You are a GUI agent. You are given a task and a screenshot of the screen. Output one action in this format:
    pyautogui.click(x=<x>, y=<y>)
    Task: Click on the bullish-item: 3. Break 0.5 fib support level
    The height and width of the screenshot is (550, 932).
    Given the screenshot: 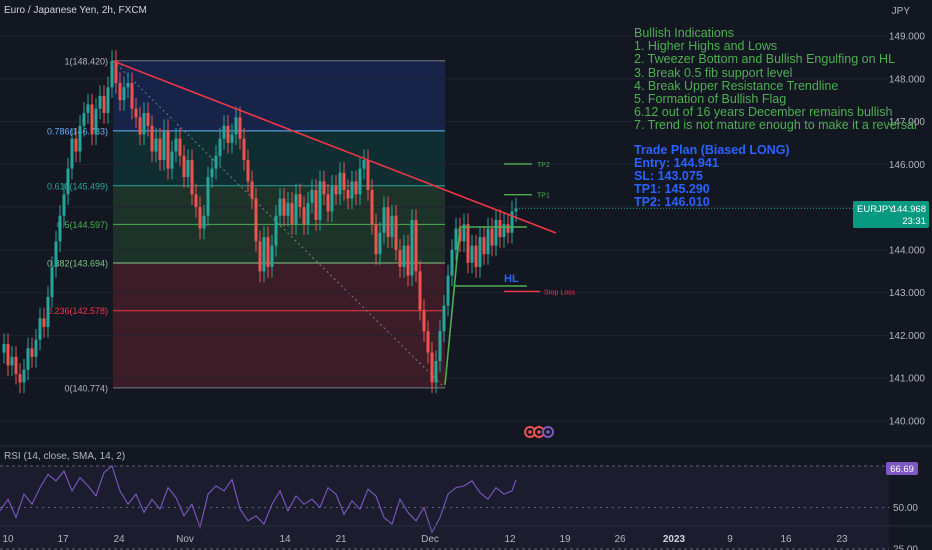 What is the action you would take?
    pyautogui.click(x=775, y=73)
    